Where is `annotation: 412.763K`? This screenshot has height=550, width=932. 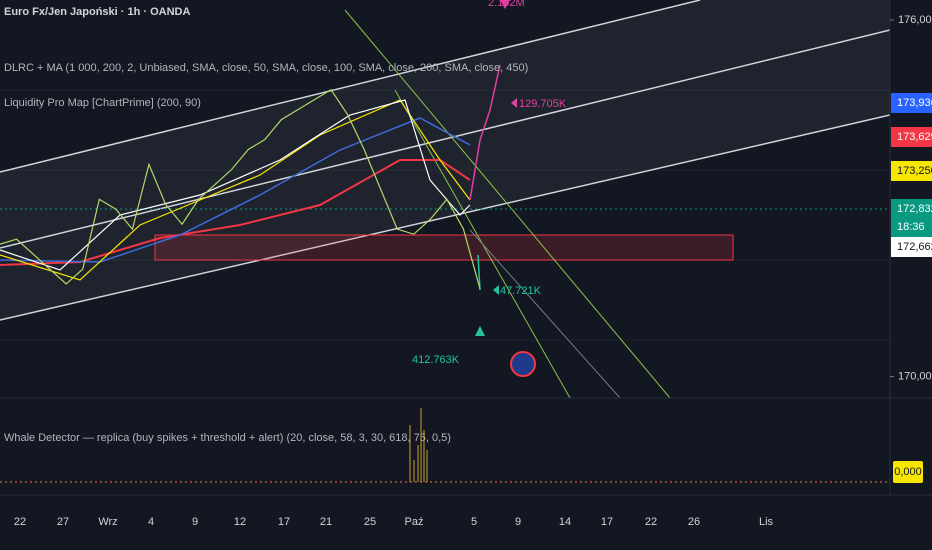
annotation: 412.763K is located at coordinates (436, 360).